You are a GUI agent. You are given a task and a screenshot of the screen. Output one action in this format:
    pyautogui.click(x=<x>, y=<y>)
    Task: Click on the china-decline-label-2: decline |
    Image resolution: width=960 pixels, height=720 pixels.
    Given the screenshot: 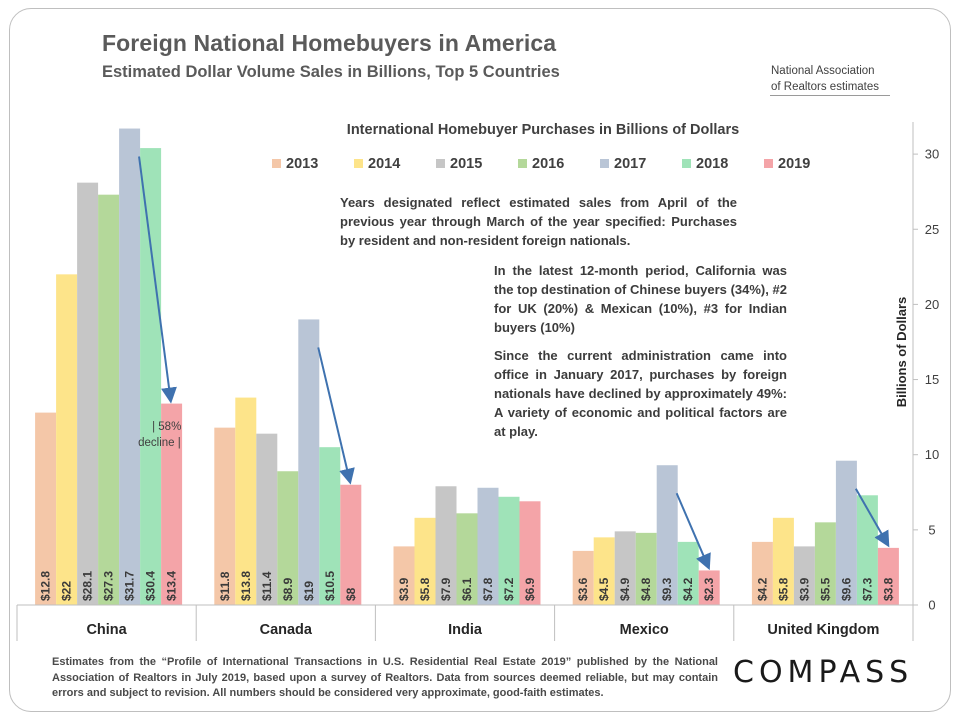 What is the action you would take?
    pyautogui.click(x=159, y=443)
    